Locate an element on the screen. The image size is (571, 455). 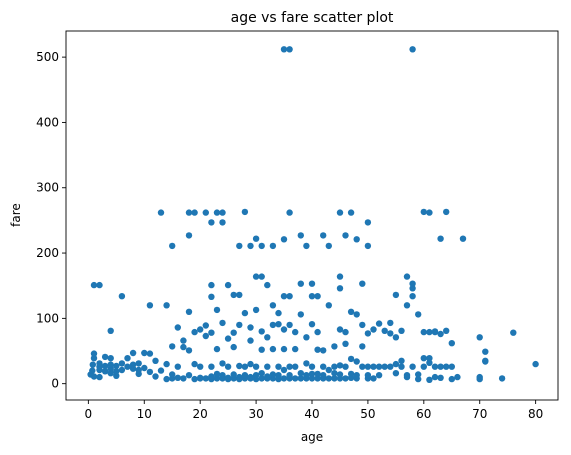
x-tick-label: 60 is located at coordinates (423, 414).